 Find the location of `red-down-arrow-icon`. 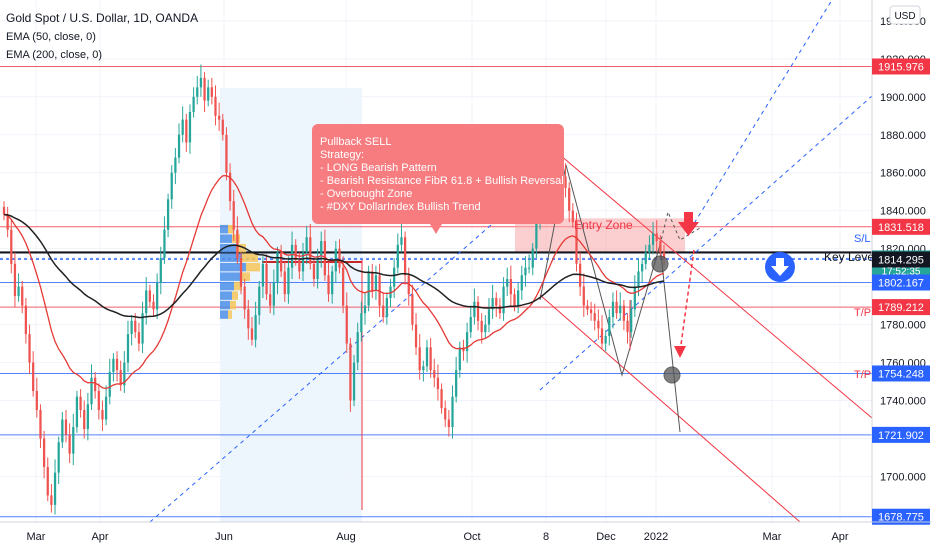

red-down-arrow-icon is located at coordinates (688, 224).